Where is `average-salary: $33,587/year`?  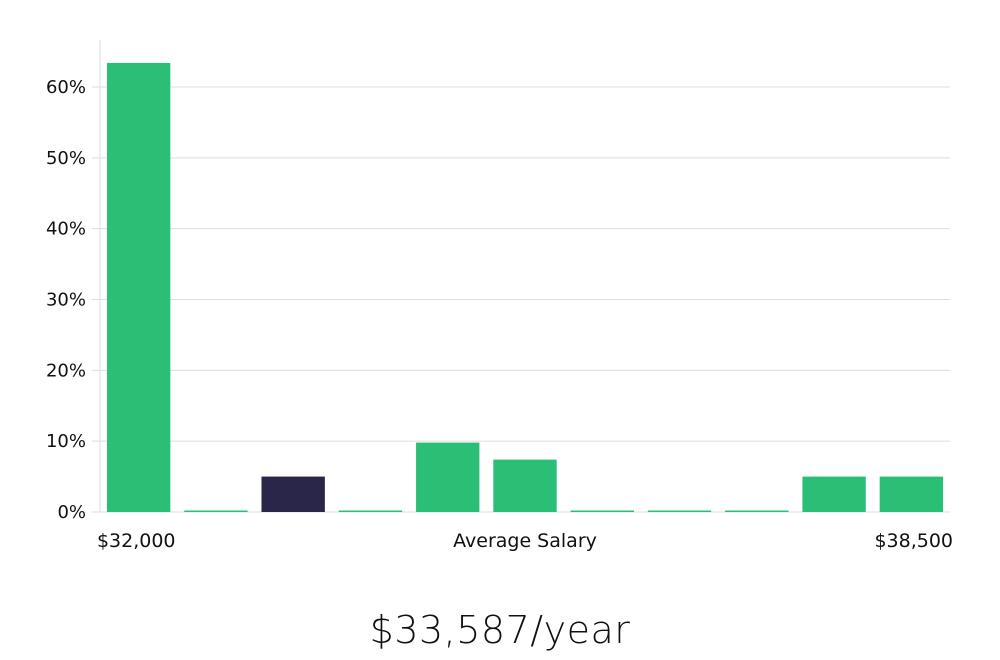
average-salary: $33,587/year is located at coordinates (500, 630).